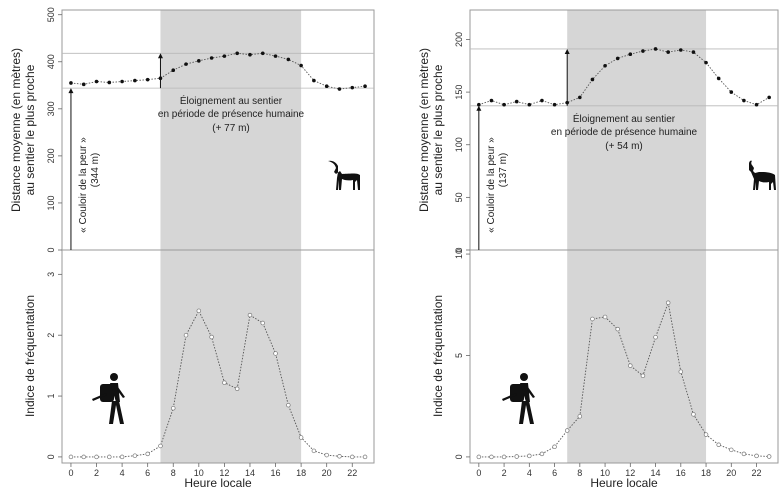  I want to click on corridor-label-right-line1: « Couloir de la peur », so click(491, 185).